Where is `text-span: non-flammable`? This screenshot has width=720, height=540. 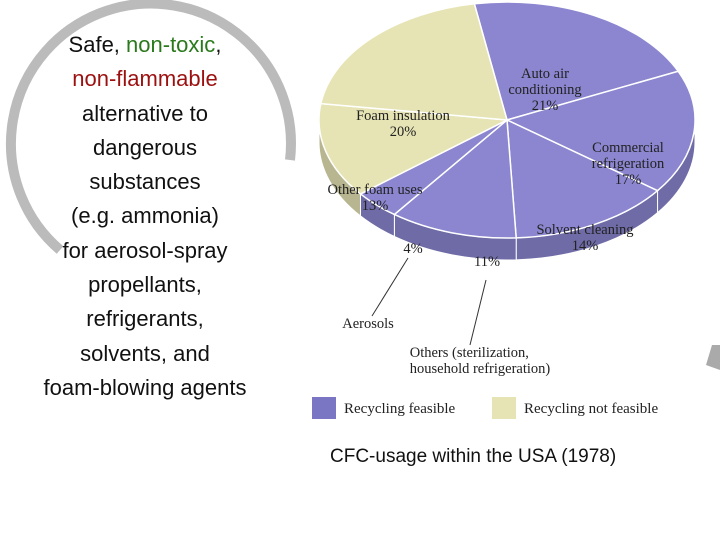 text-span: non-flammable is located at coordinates (145, 79).